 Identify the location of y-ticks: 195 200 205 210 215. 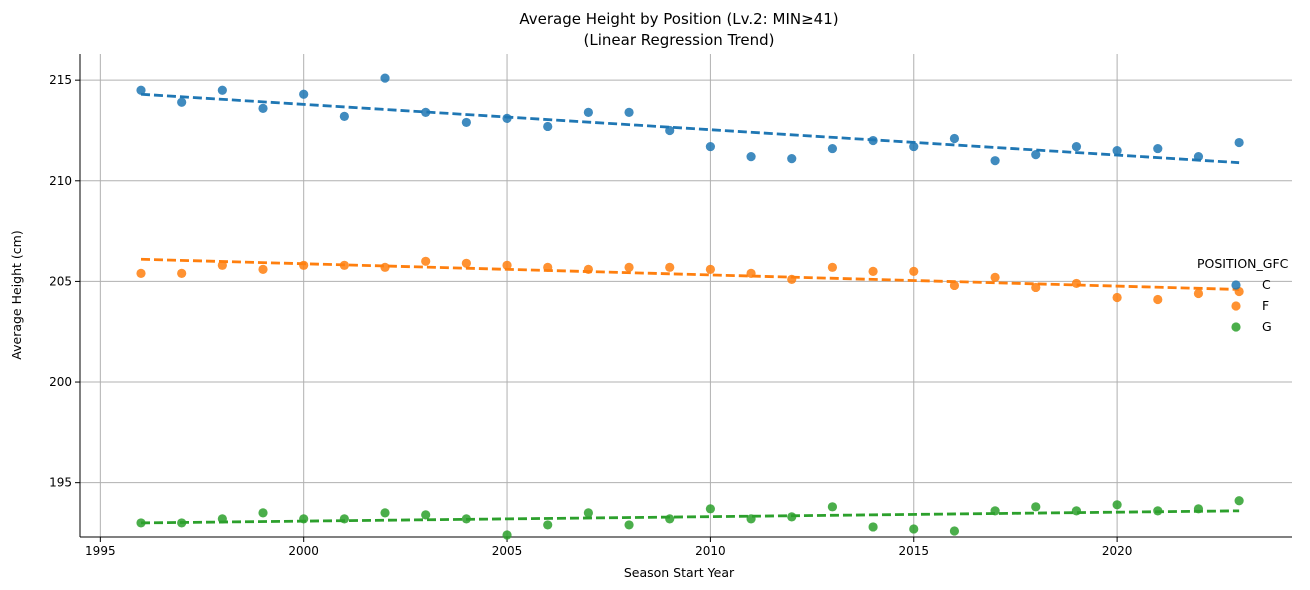
(64, 281).